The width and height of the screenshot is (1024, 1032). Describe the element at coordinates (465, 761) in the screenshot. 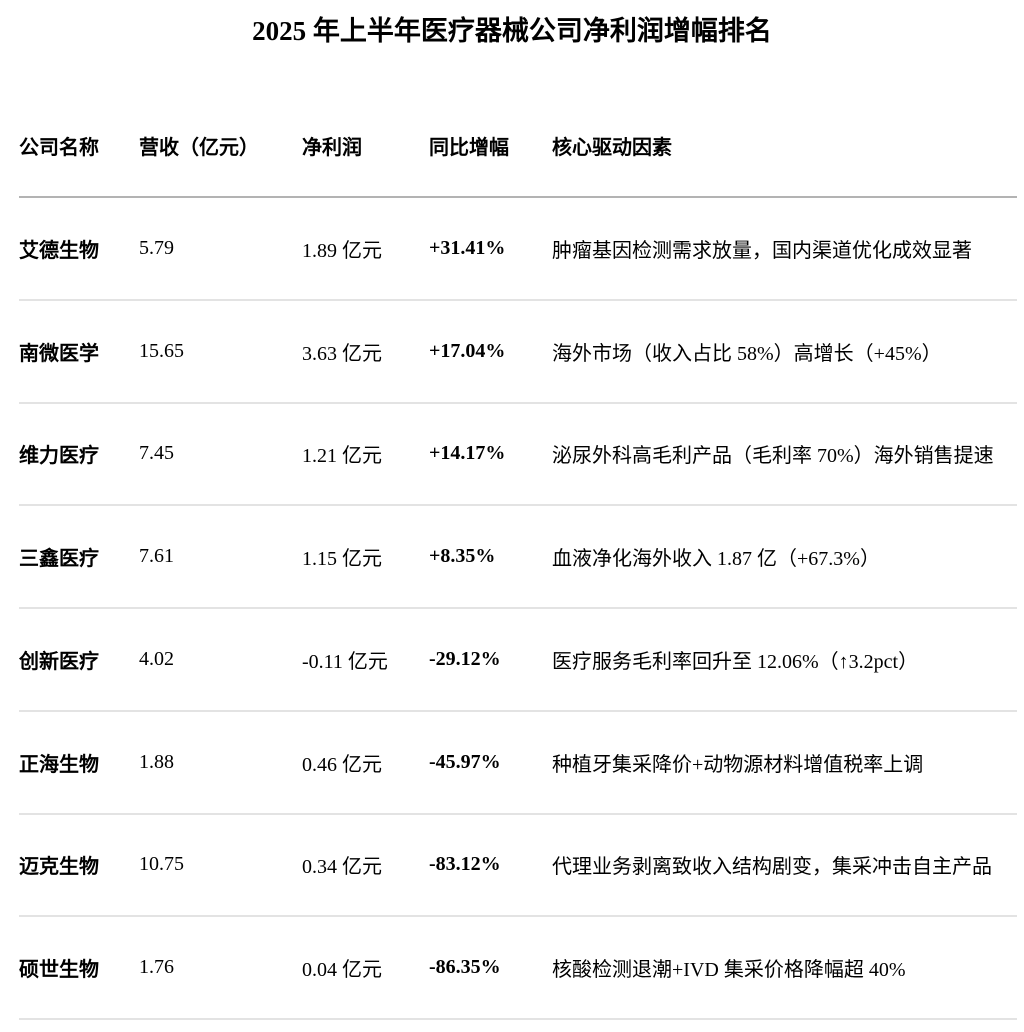

I see `yoy-growth-cell: -45.97%` at that location.